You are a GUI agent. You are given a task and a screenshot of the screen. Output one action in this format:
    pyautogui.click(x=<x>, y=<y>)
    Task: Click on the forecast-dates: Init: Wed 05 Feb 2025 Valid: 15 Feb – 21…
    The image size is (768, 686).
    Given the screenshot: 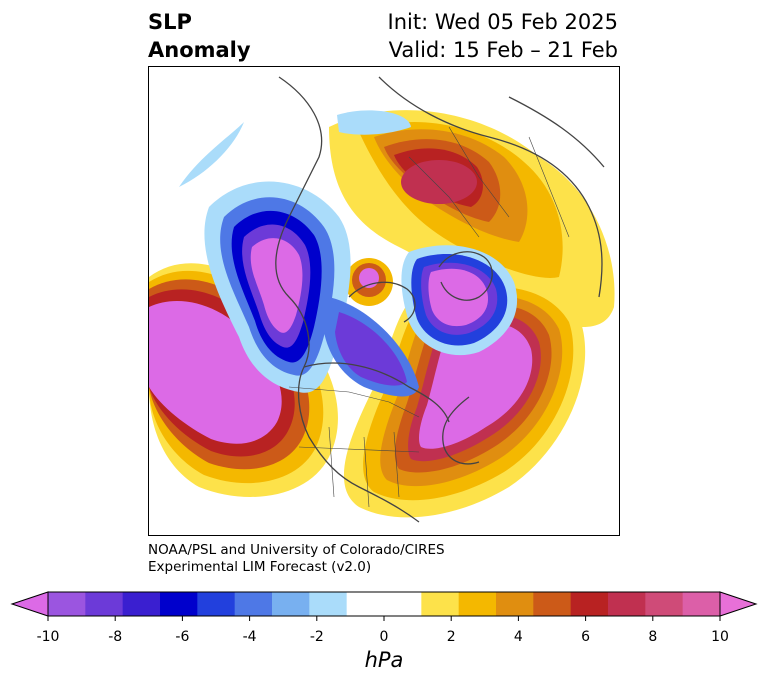 What is the action you would take?
    pyautogui.click(x=503, y=36)
    